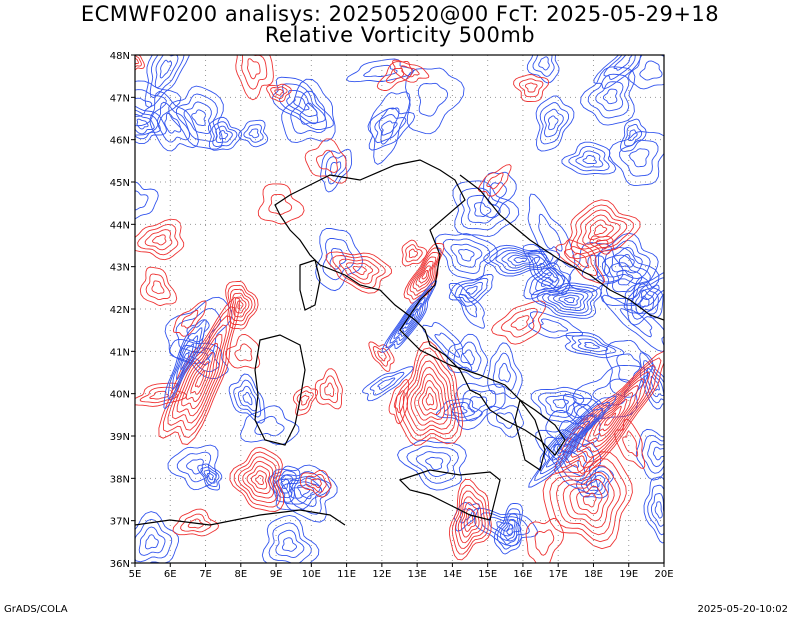 The height and width of the screenshot is (618, 800). What do you see at coordinates (310, 285) in the screenshot?
I see `corsica-outline` at bounding box center [310, 285].